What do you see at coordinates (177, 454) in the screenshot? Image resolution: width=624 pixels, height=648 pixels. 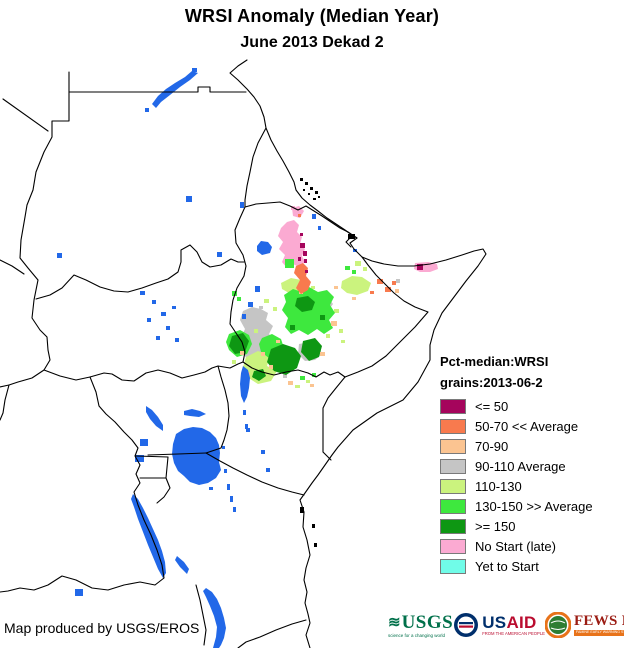 I see `border-uganda-tanzania` at bounding box center [177, 454].